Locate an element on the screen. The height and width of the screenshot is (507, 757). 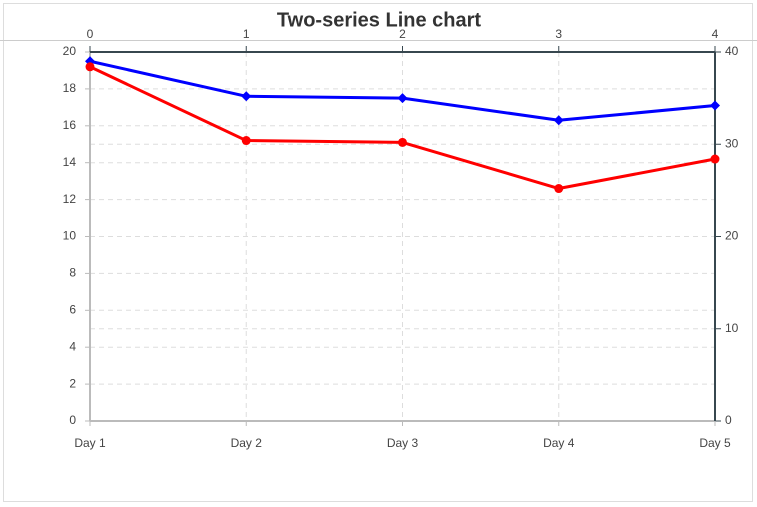
x-tick-label: Day 1 is located at coordinates (90, 443).